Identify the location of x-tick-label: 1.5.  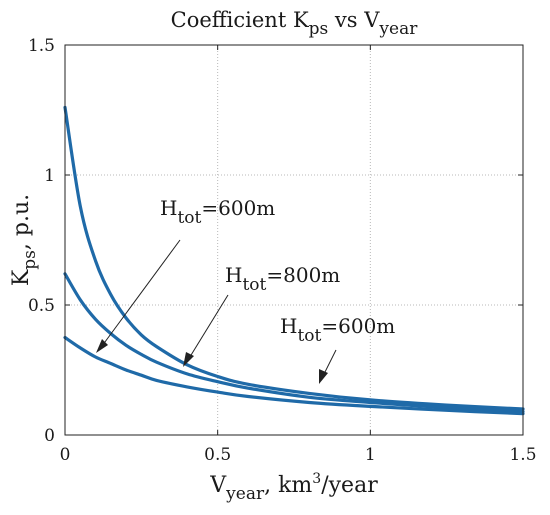
(522, 455).